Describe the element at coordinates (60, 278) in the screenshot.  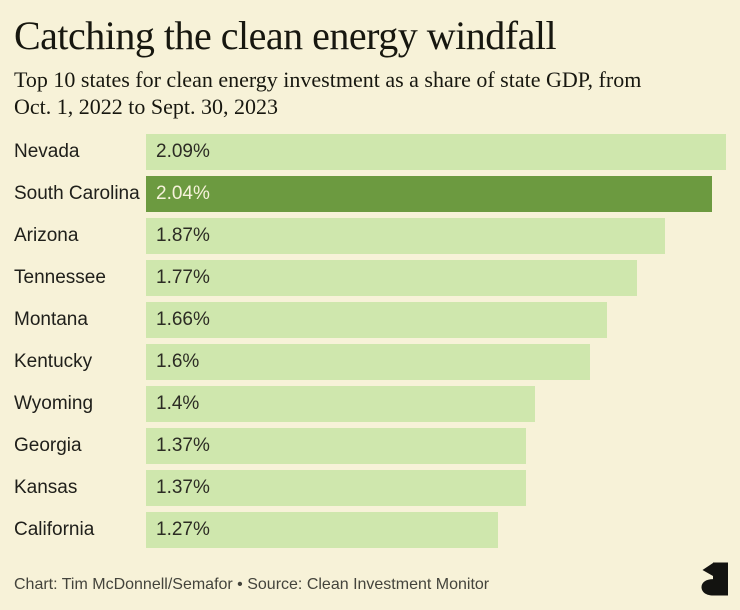
I see `state-label: Tennessee` at that location.